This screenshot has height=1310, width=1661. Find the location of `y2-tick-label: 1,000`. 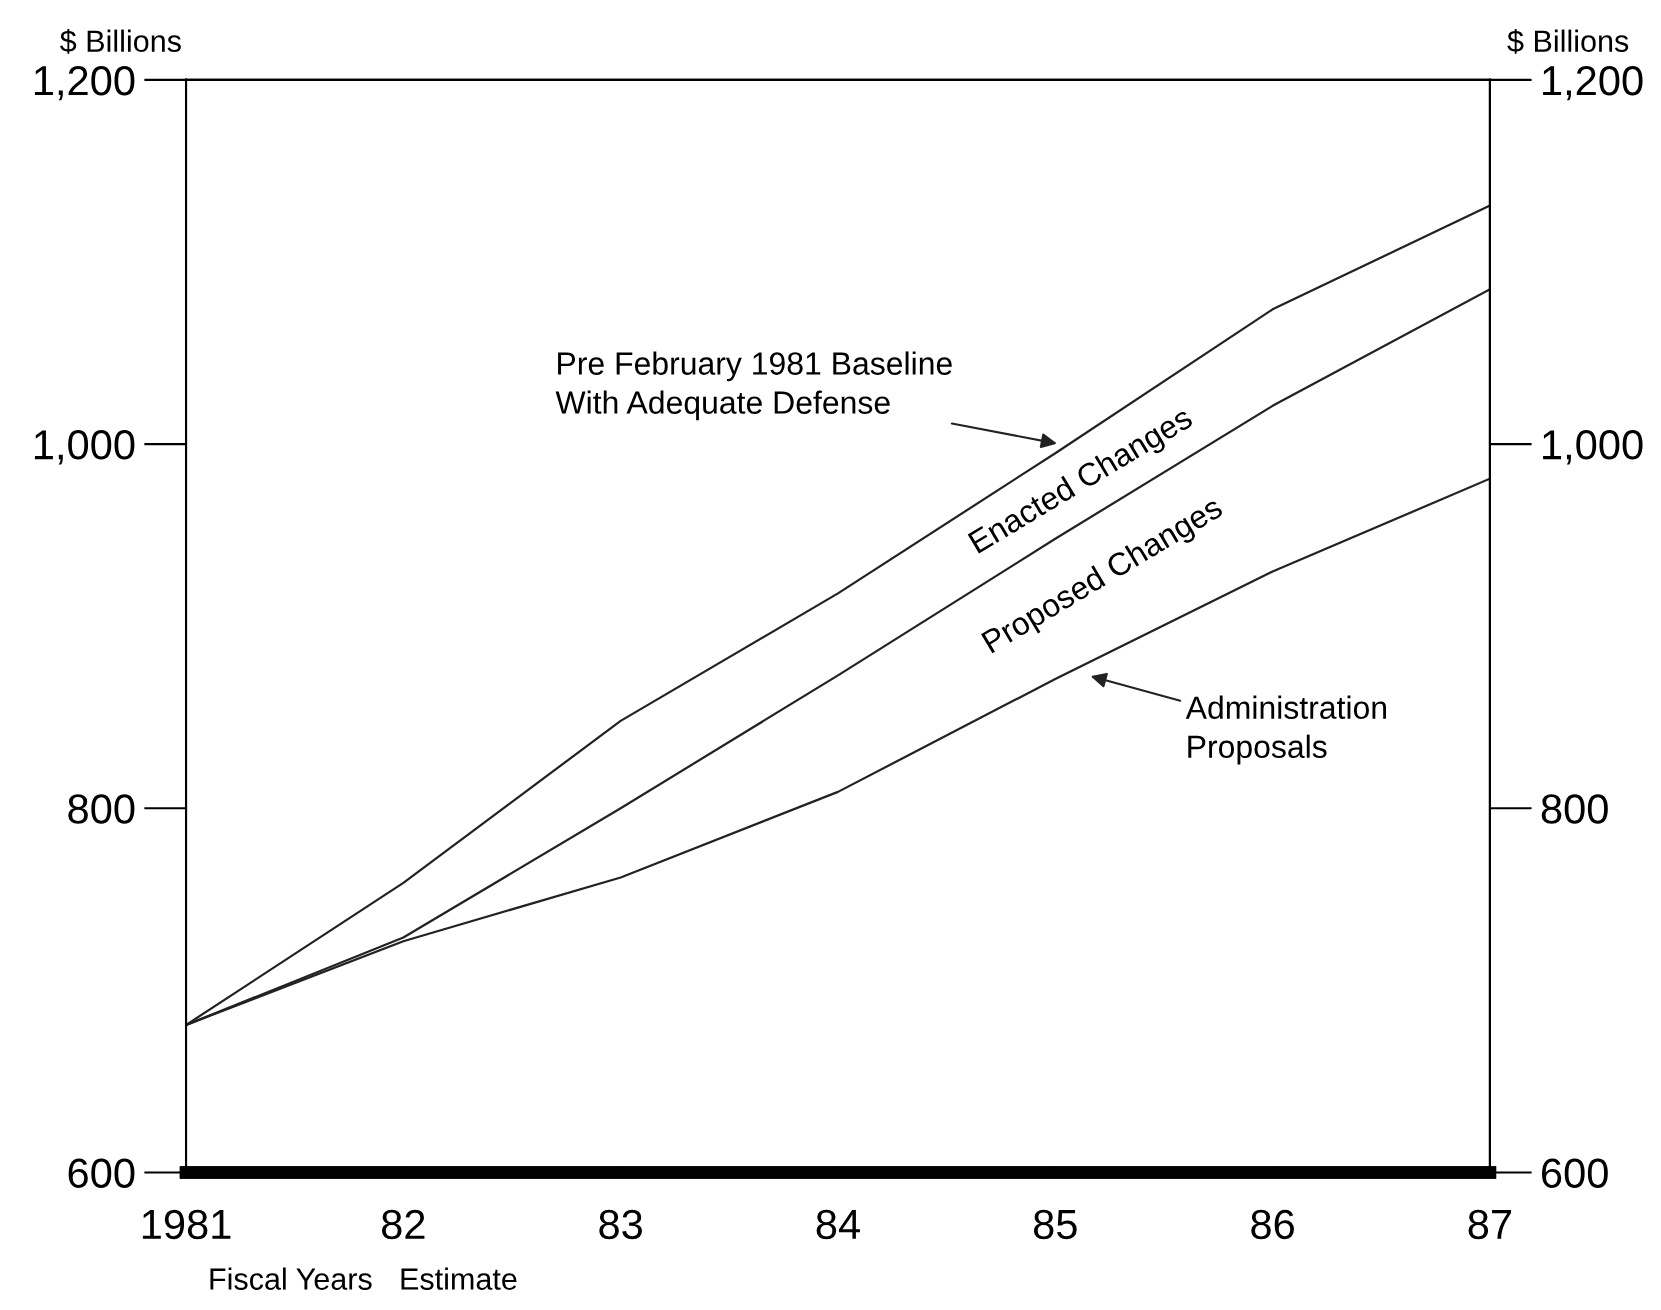

y2-tick-label: 1,000 is located at coordinates (1593, 447).